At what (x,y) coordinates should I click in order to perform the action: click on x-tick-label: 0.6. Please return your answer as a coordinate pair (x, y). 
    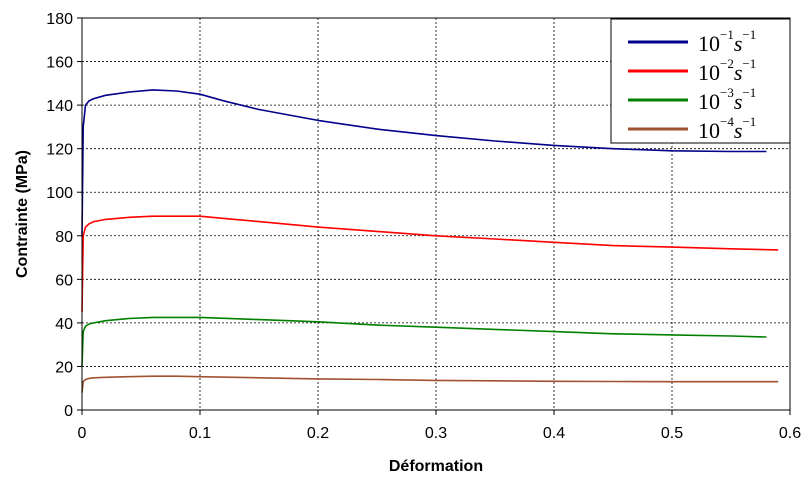
    Looking at the image, I should click on (790, 433).